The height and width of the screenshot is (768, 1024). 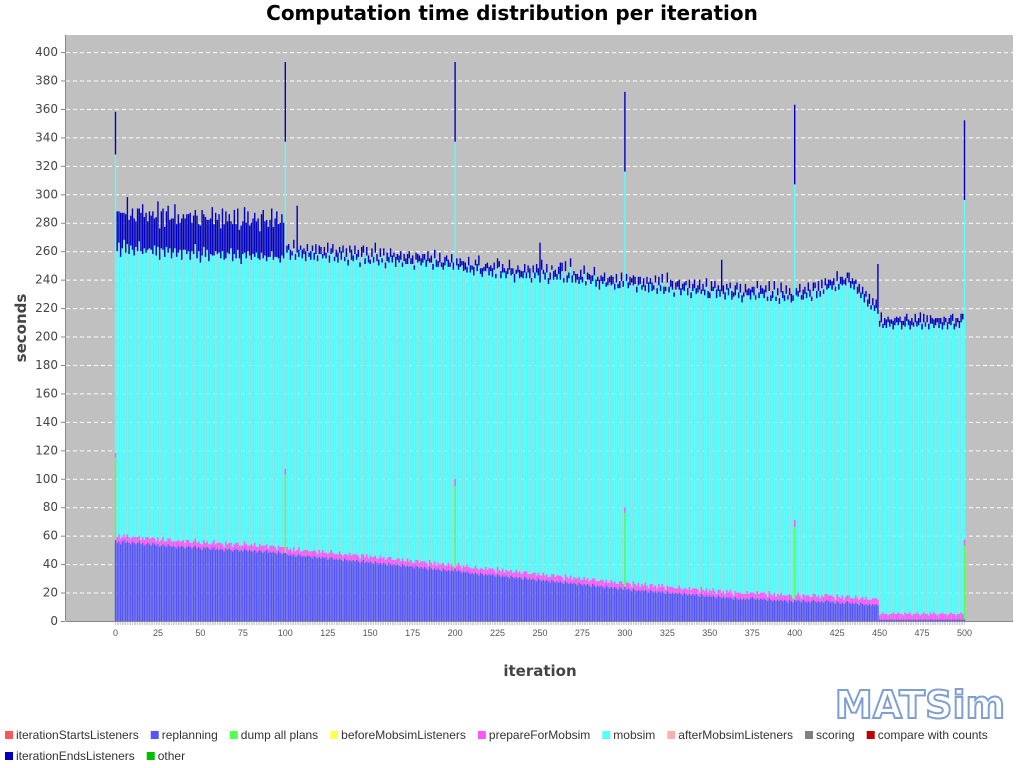 What do you see at coordinates (46, 194) in the screenshot?
I see `y-tick-label: 300` at bounding box center [46, 194].